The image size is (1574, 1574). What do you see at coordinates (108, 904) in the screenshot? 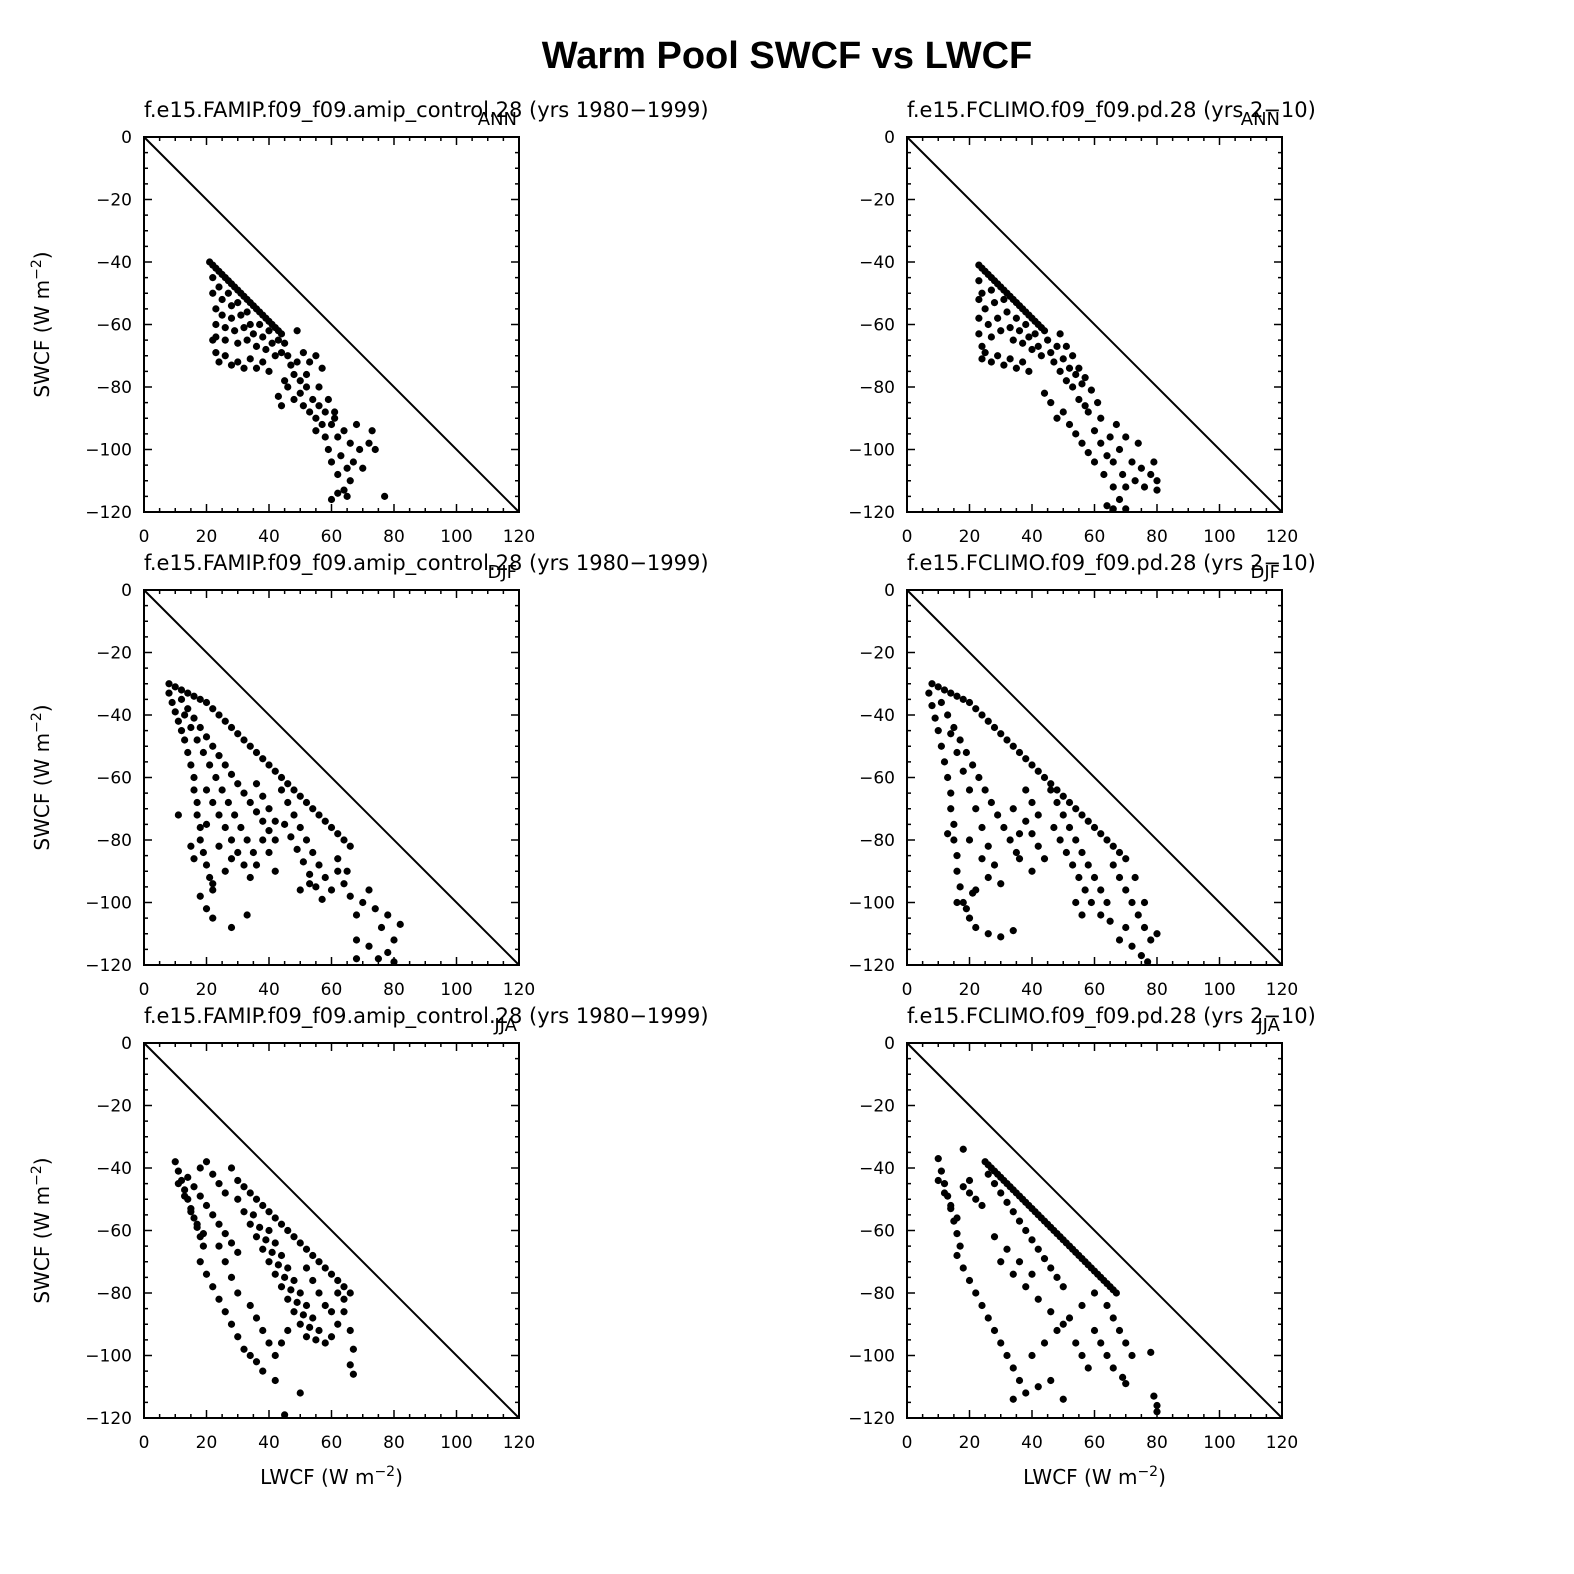
I see `y-tick-label: −100` at bounding box center [108, 904].